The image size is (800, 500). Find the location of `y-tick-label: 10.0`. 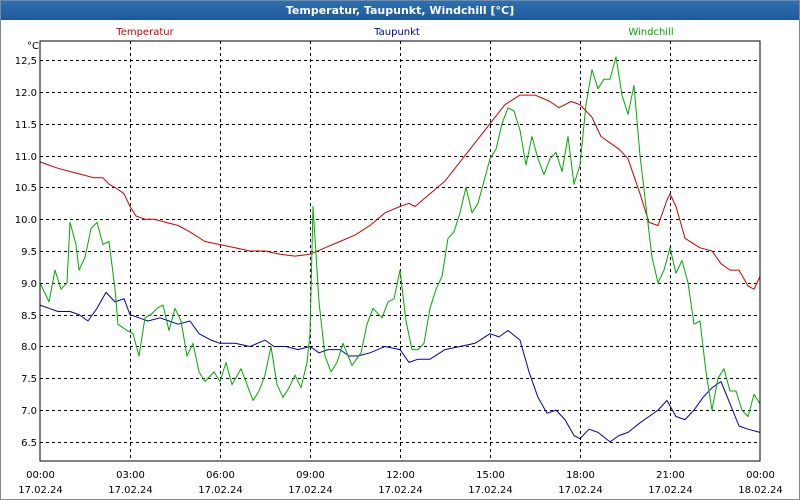

y-tick-label: 10.0 is located at coordinates (26, 220).